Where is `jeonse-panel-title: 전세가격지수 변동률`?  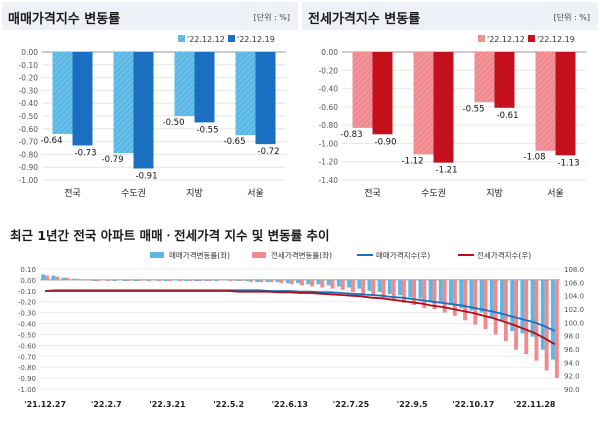
jeonse-panel-title: 전세가격지수 변동률 is located at coordinates (364, 19).